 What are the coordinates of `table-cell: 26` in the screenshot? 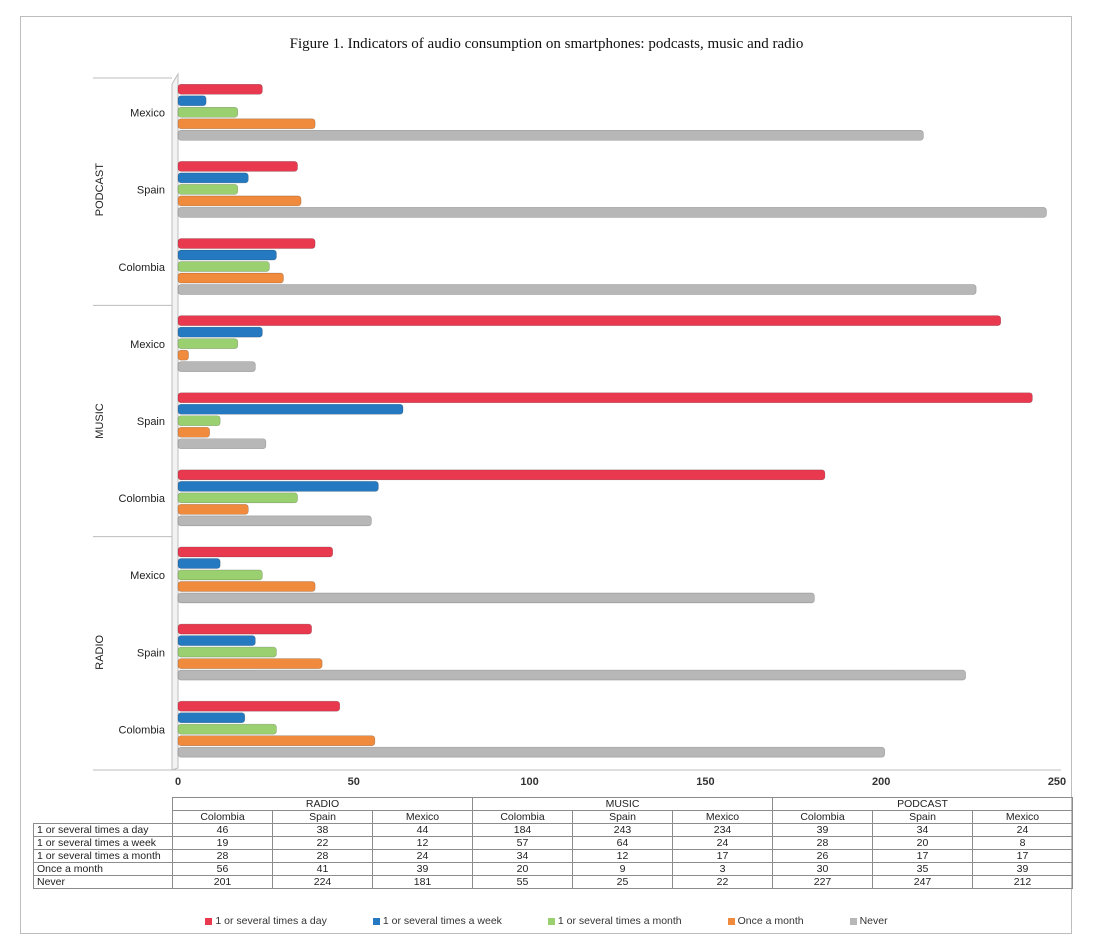 It's located at (822, 856).